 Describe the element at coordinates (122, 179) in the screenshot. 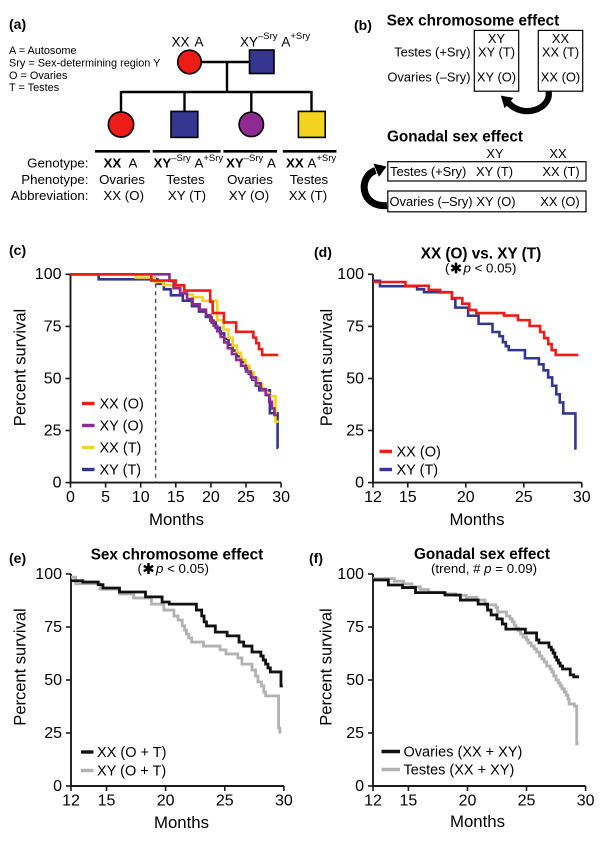

I see `svg-text: Ovaries` at that location.